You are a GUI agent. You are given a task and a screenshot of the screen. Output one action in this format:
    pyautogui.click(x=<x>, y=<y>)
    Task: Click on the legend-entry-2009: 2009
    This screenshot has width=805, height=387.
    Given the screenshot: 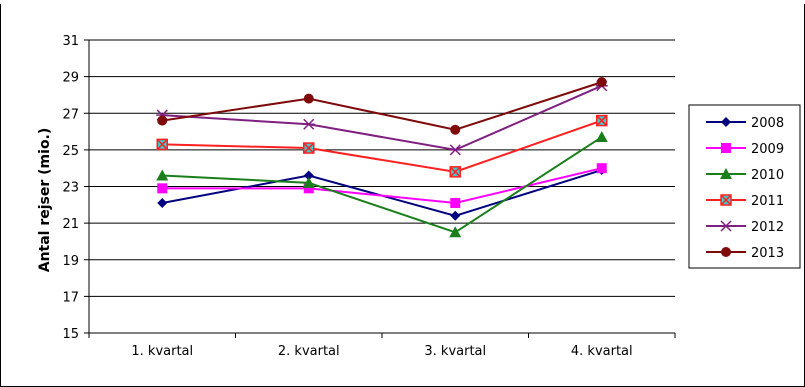 What is the action you would take?
    pyautogui.click(x=745, y=149)
    